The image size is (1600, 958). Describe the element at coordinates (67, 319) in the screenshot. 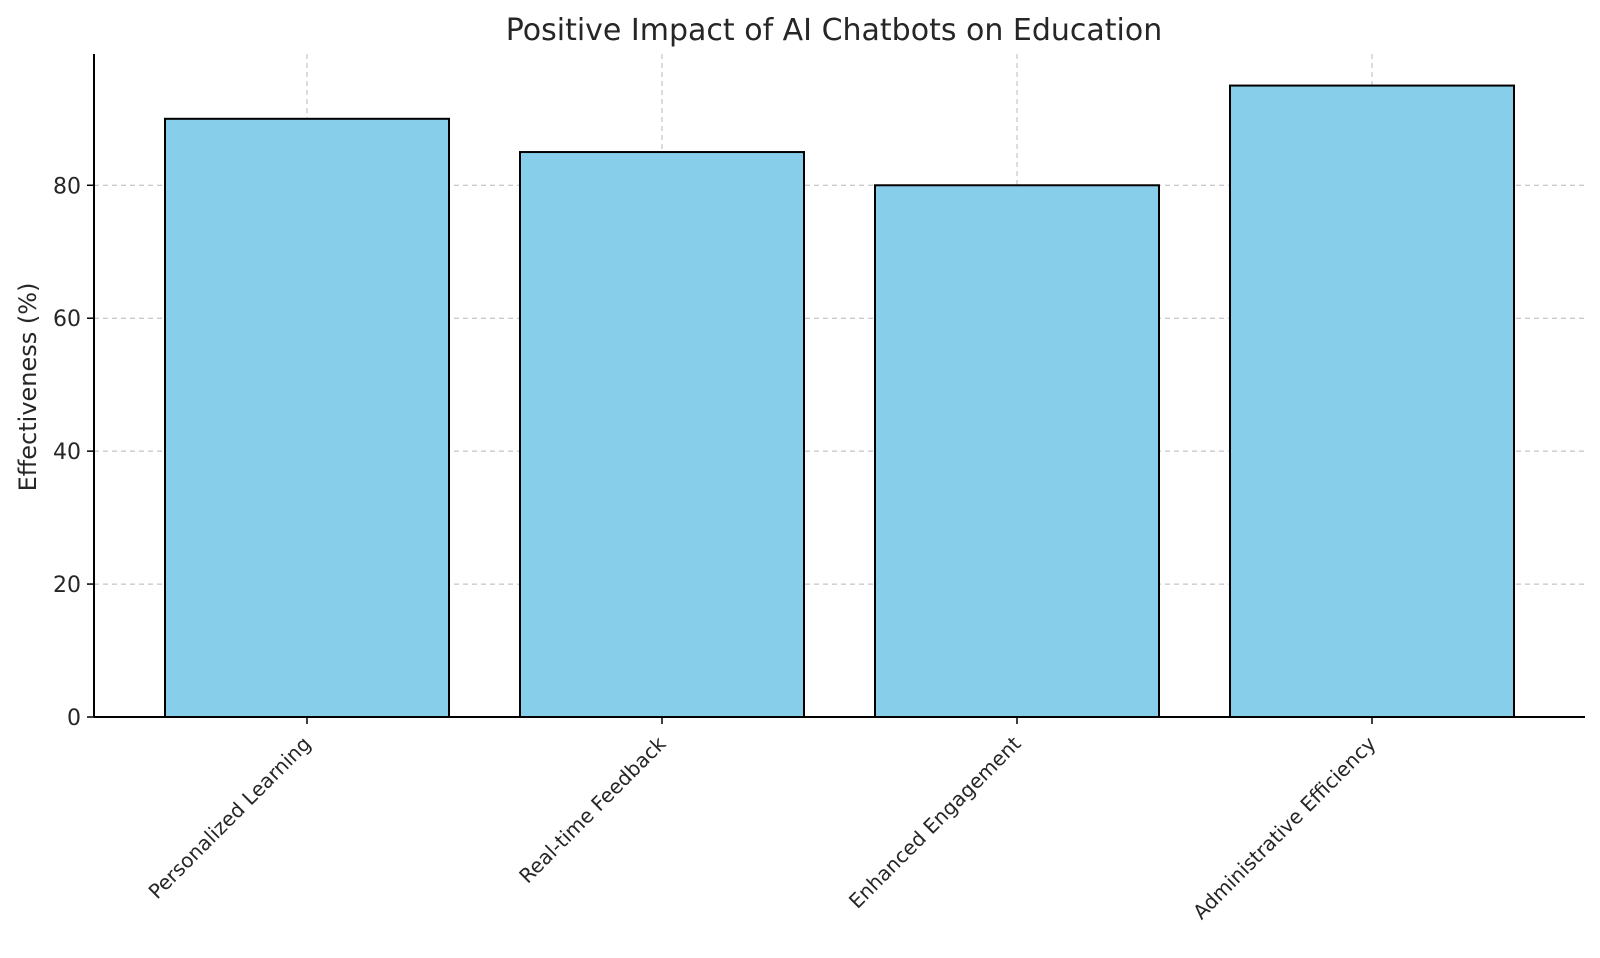

I see `y-tick-label-60: 60` at that location.